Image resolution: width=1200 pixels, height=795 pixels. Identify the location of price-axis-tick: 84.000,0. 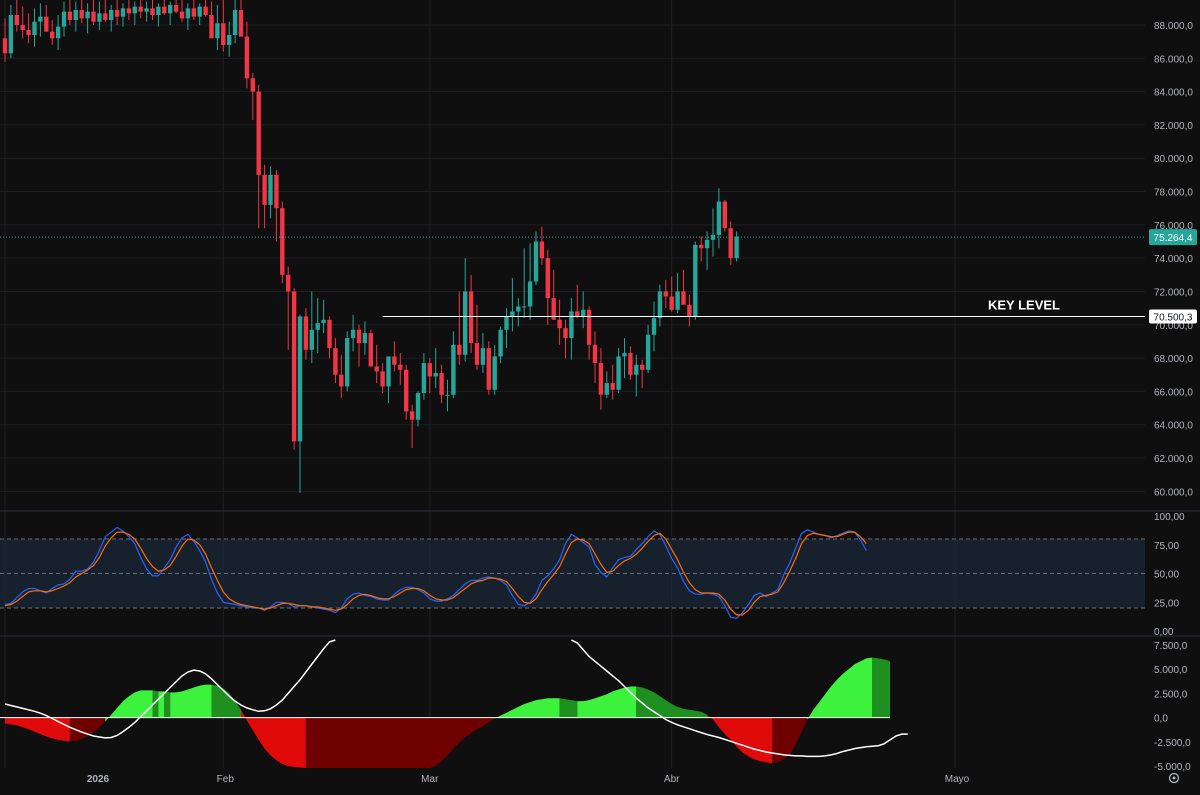
(1173, 93).